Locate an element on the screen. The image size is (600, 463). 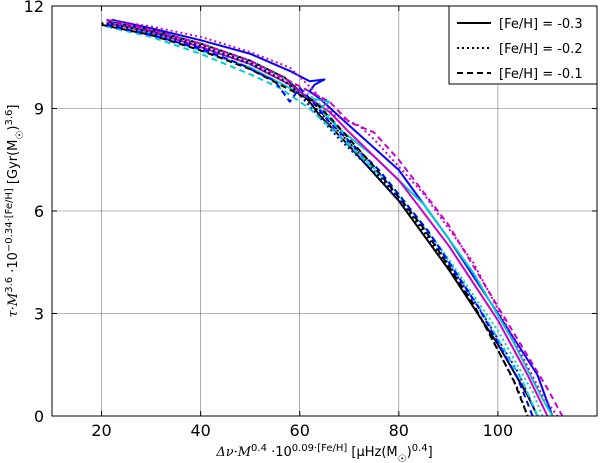
x-tick-label: 20 is located at coordinates (101, 430).